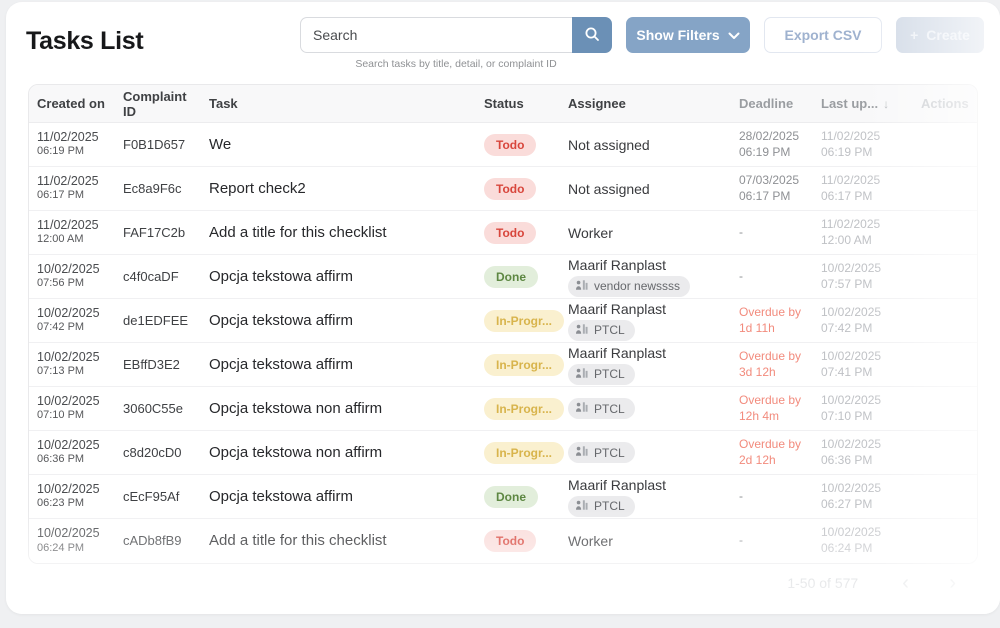 Image resolution: width=1000 pixels, height=628 pixels. What do you see at coordinates (769, 135) in the screenshot?
I see `deadline-line1: 28/02/2025` at bounding box center [769, 135].